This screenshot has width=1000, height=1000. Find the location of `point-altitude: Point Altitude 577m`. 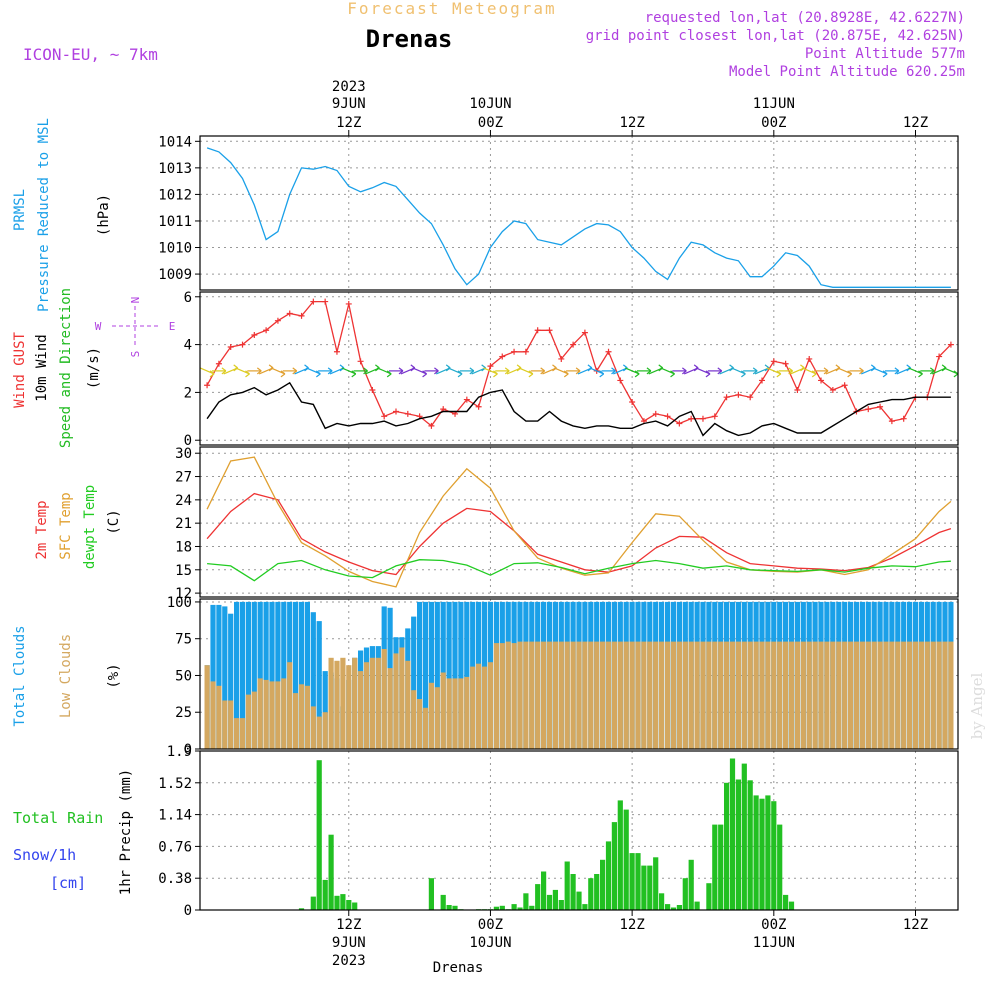

point-altitude: Point Altitude 577m is located at coordinates (885, 54).